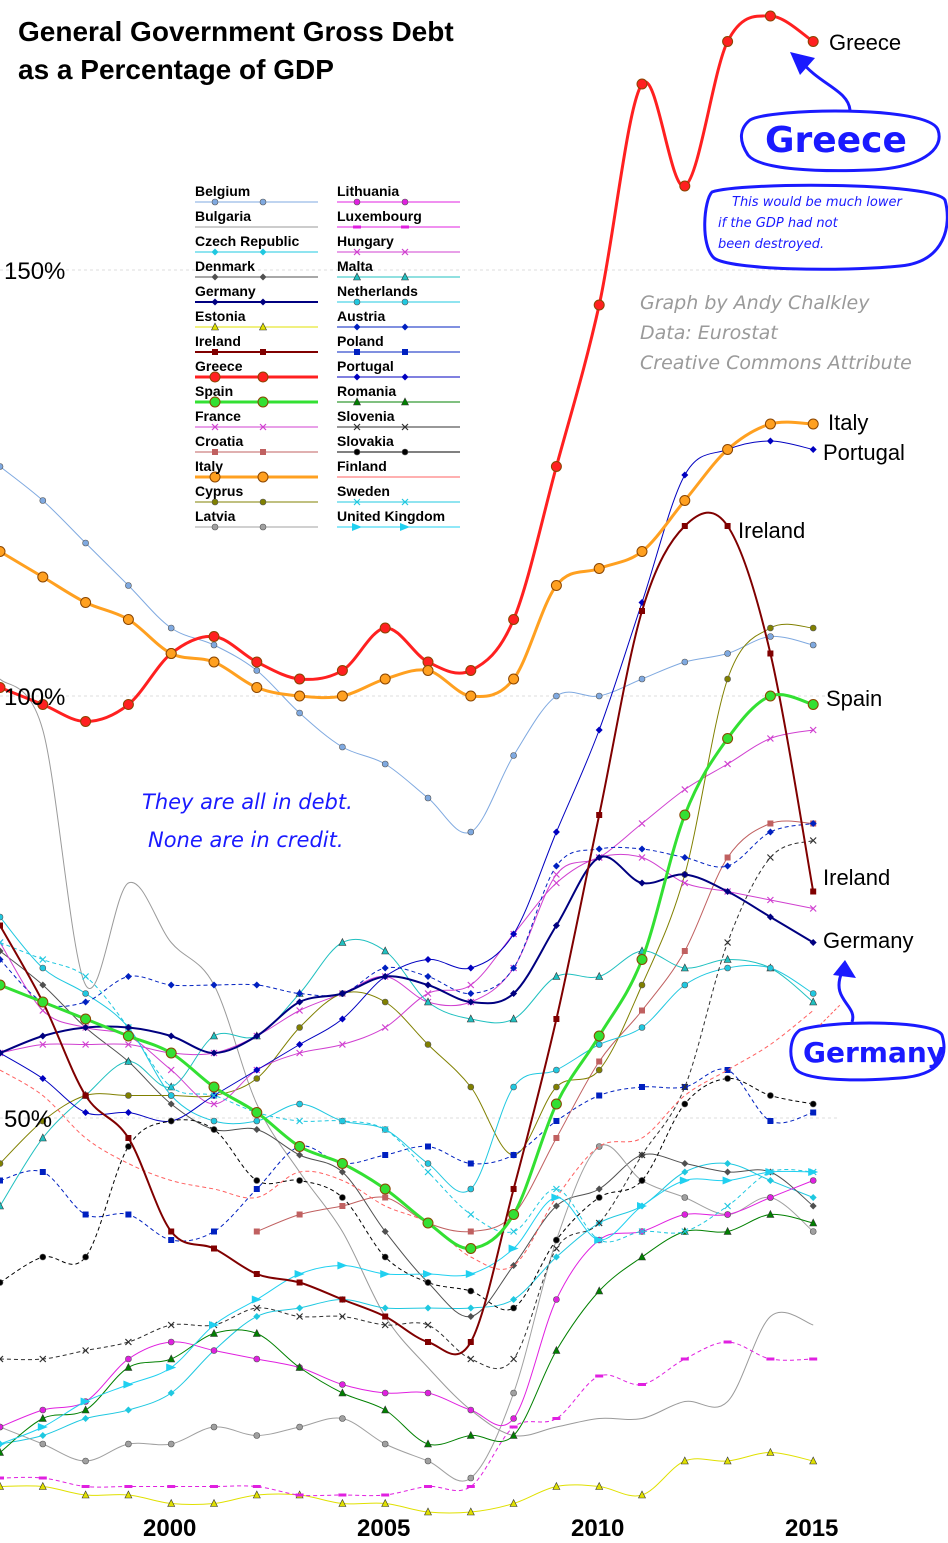 Image resolution: width=948 pixels, height=1543 pixels. Describe the element at coordinates (223, 191) in the screenshot. I see `legend-label-belgium: Belgium` at that location.